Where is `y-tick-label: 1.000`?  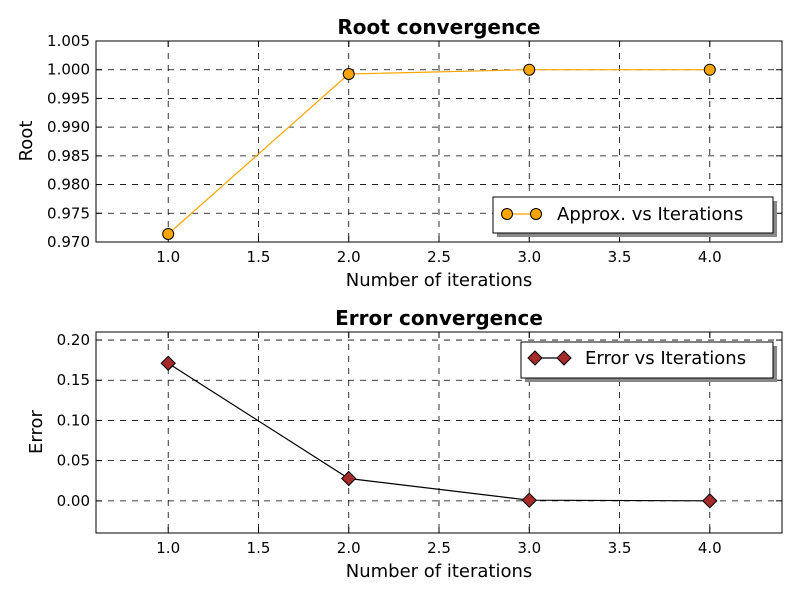 y-tick-label: 1.000 is located at coordinates (68, 70).